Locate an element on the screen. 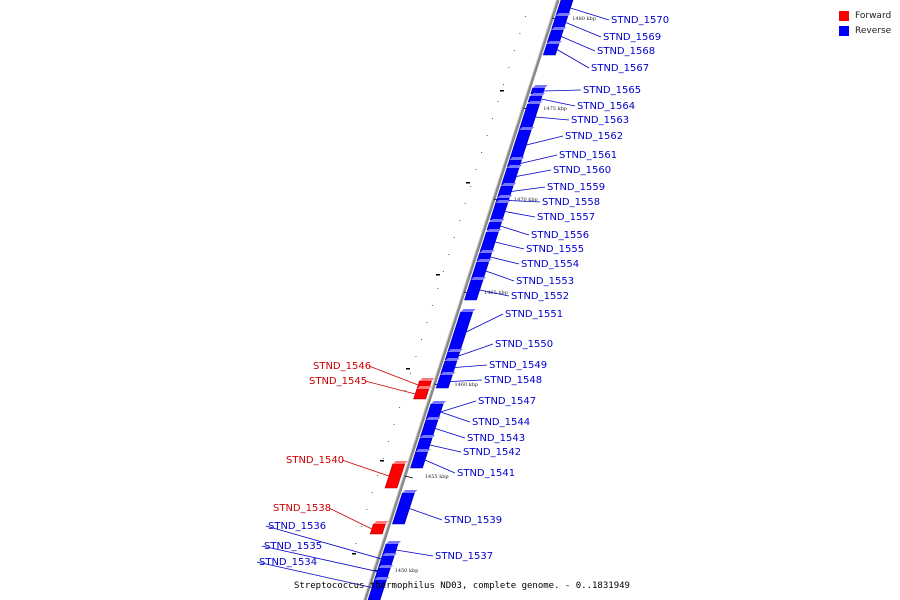 The height and width of the screenshot is (600, 900). gene-label: STND_1538 is located at coordinates (302, 508).